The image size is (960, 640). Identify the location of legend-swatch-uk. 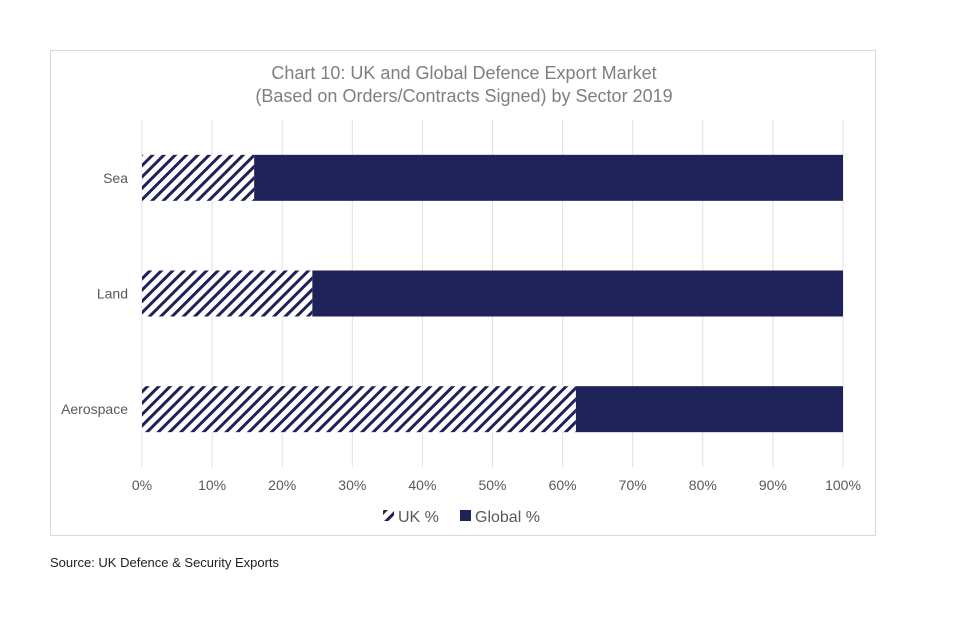
(388, 515).